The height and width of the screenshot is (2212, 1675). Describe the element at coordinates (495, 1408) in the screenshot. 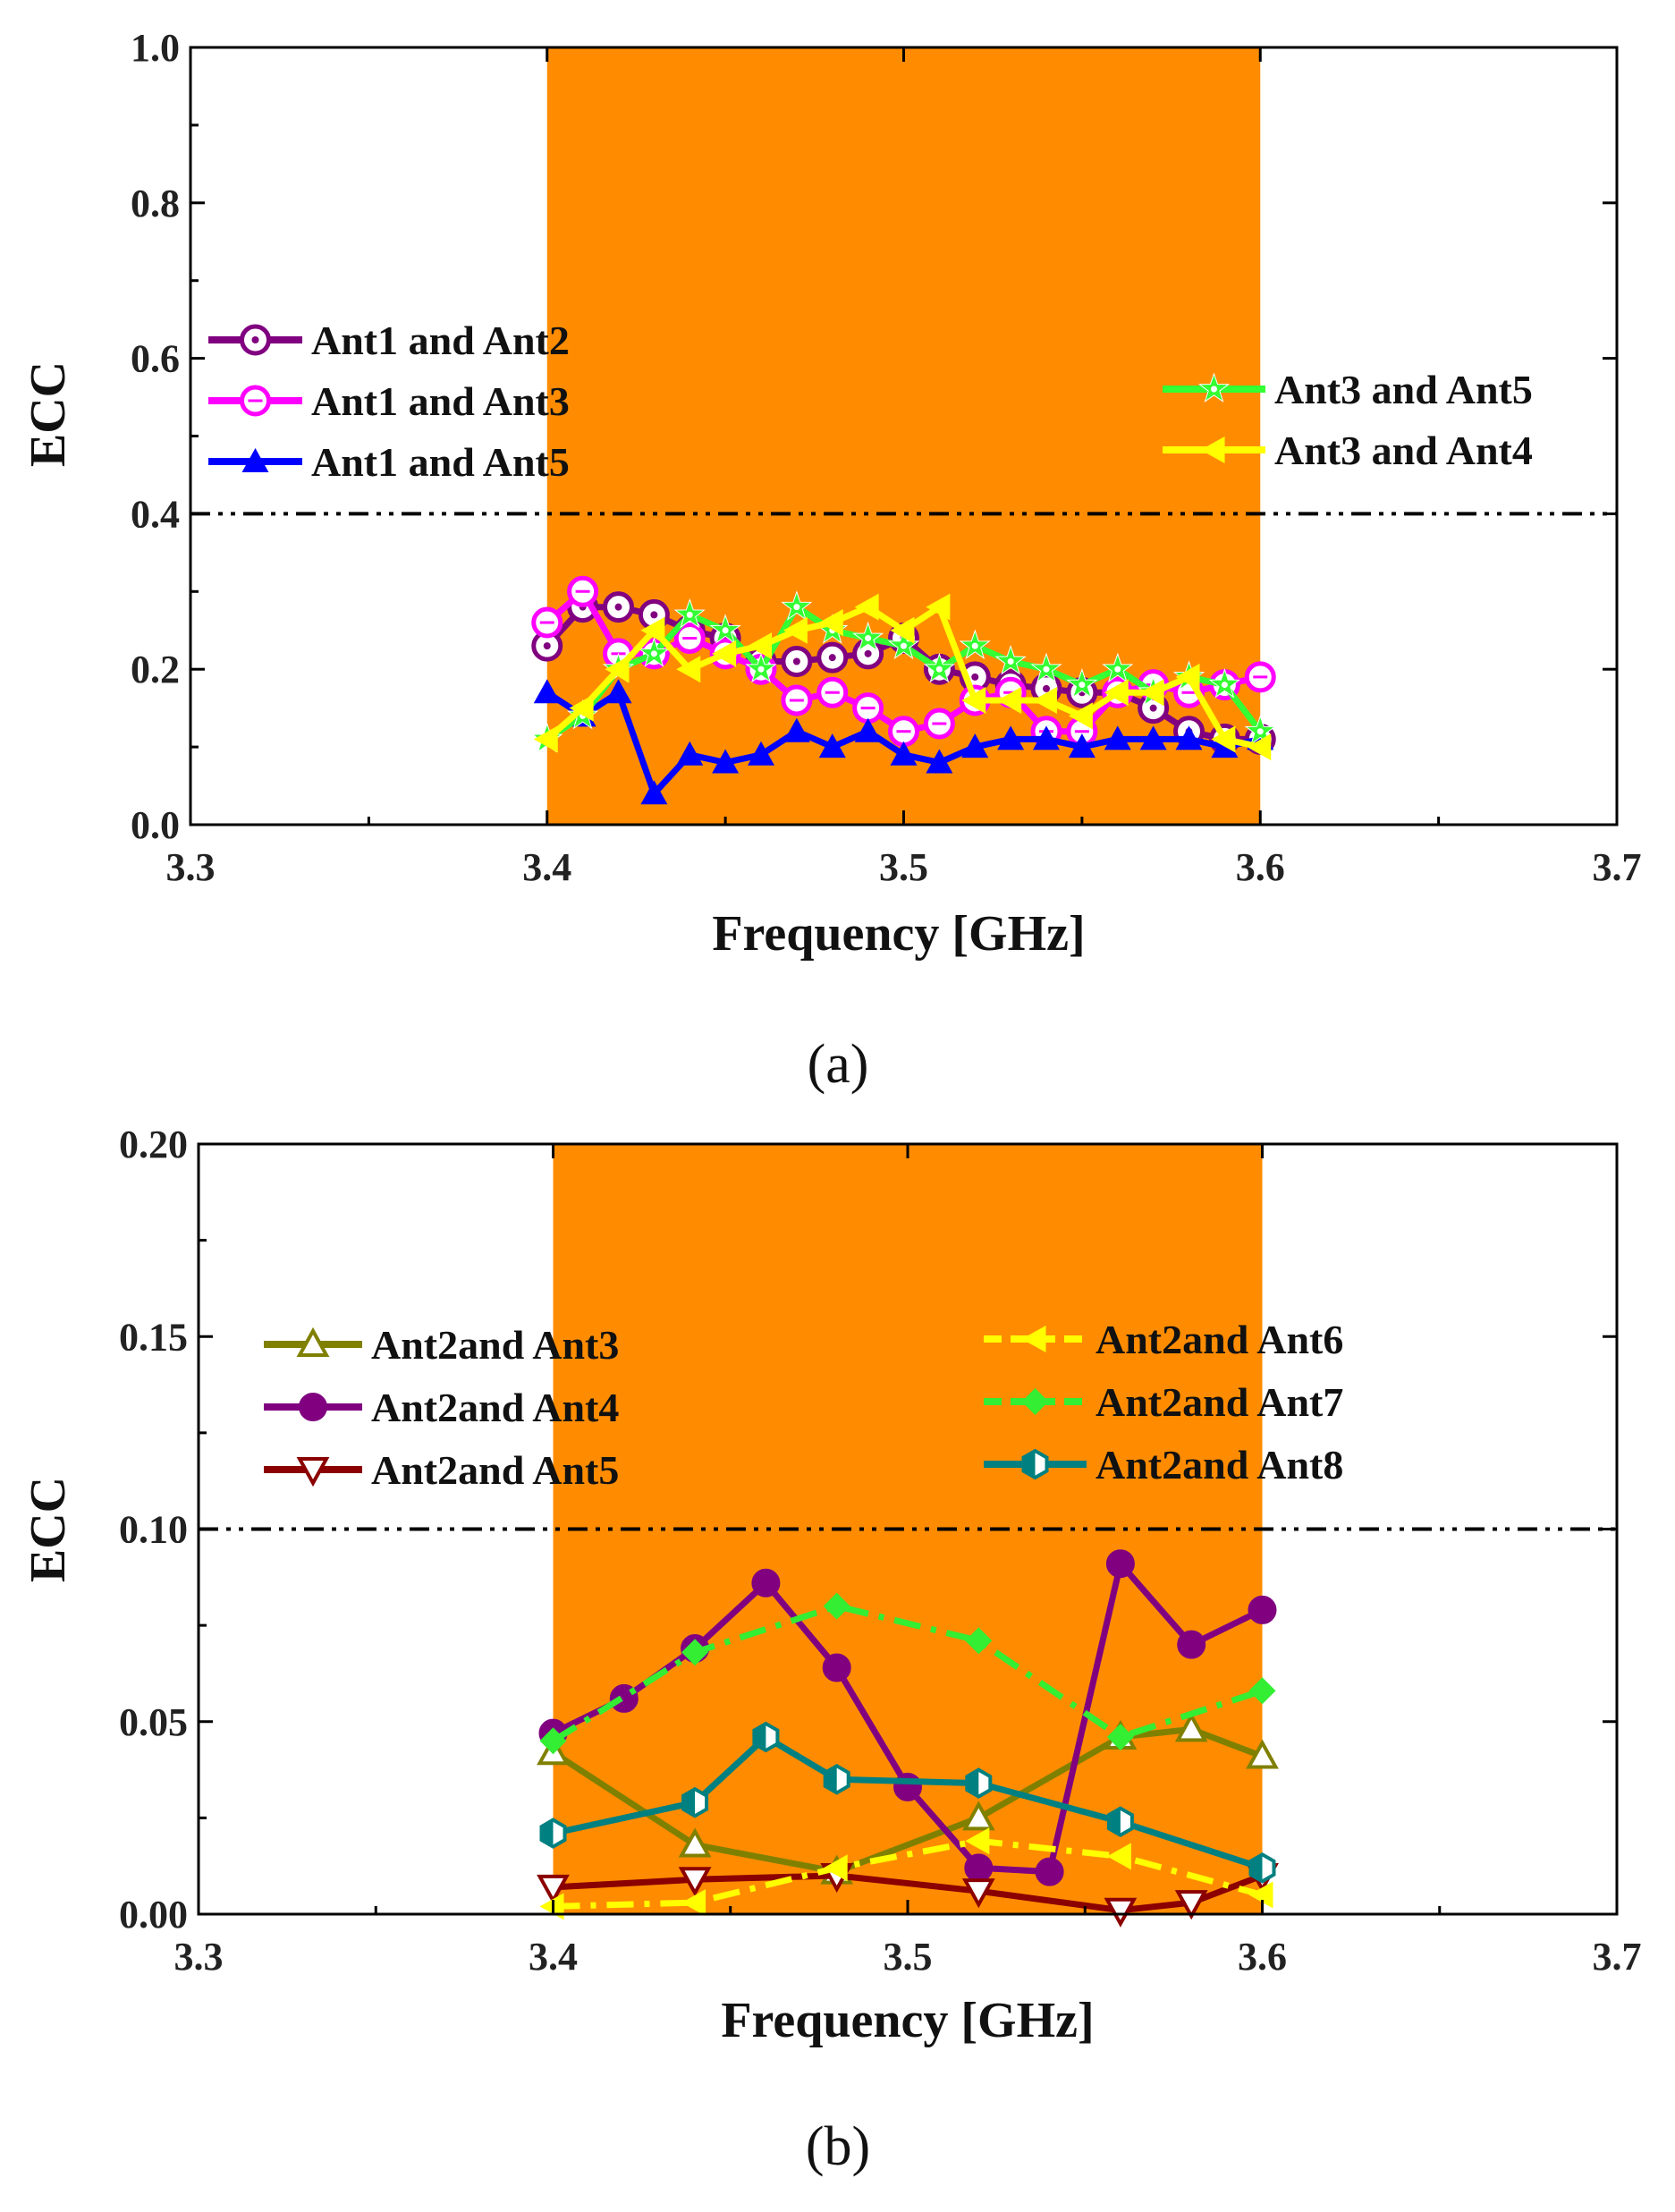

I see `panel-b-legend-label: Ant2and Ant4` at that location.